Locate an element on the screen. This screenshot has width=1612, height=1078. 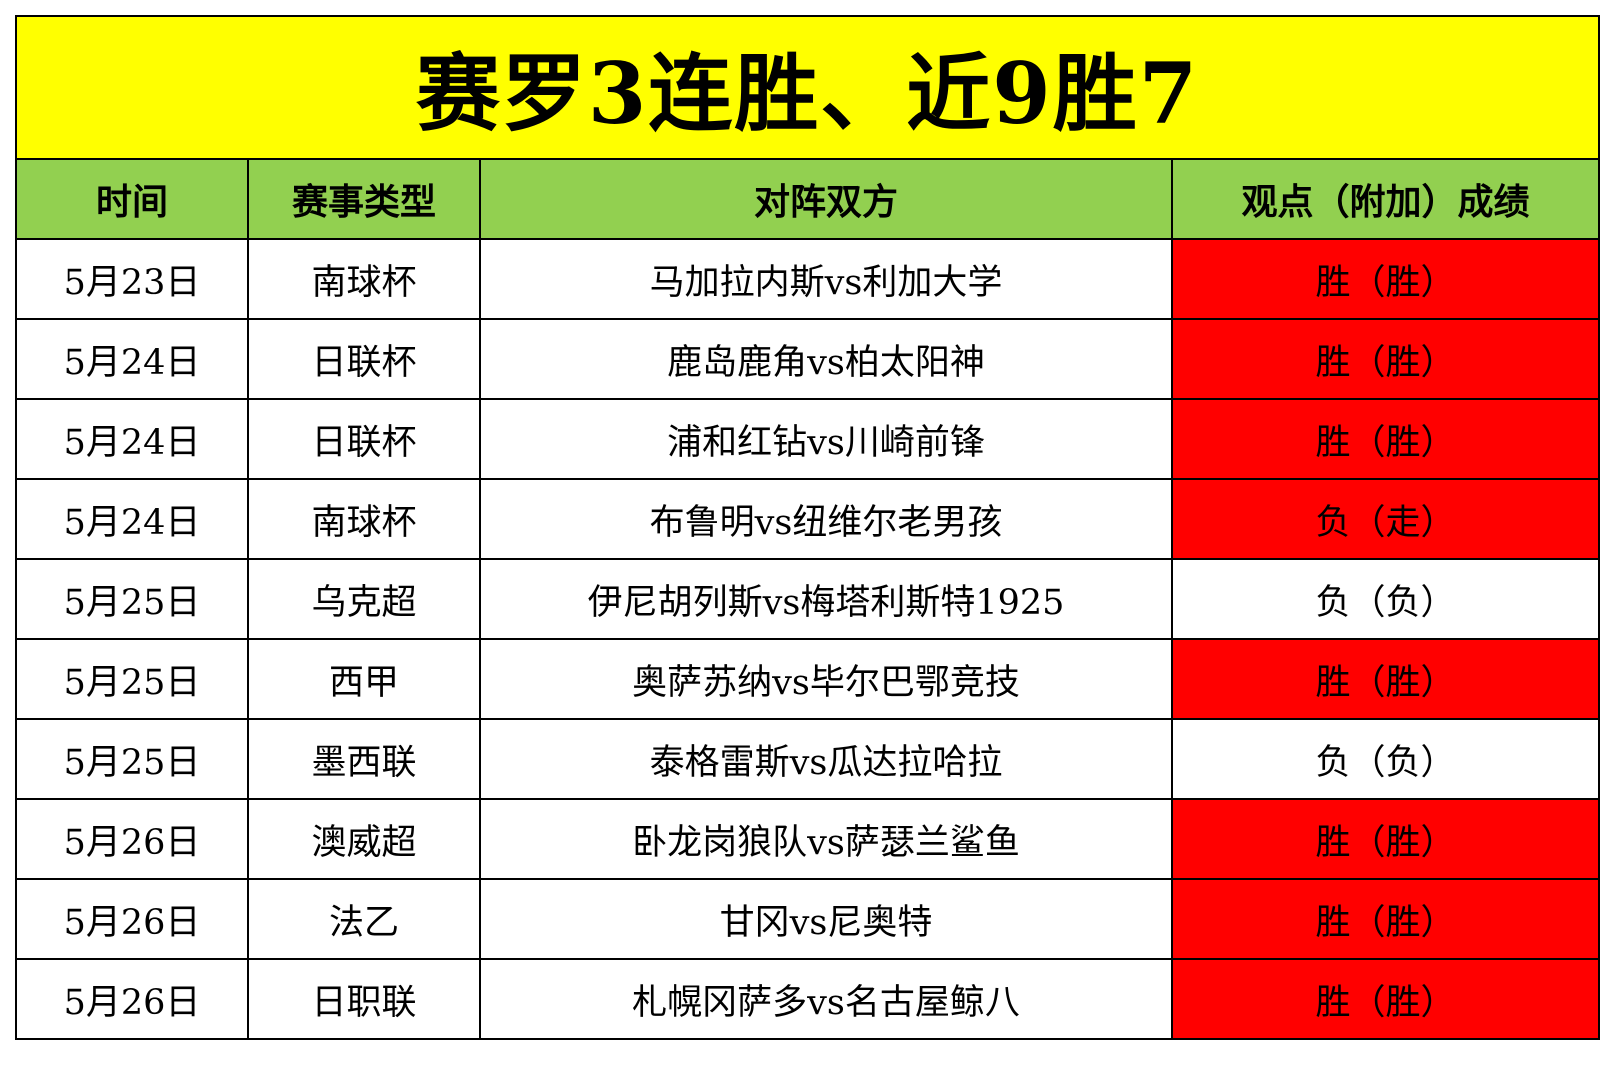
league-cell: 西甲 is located at coordinates (364, 679).